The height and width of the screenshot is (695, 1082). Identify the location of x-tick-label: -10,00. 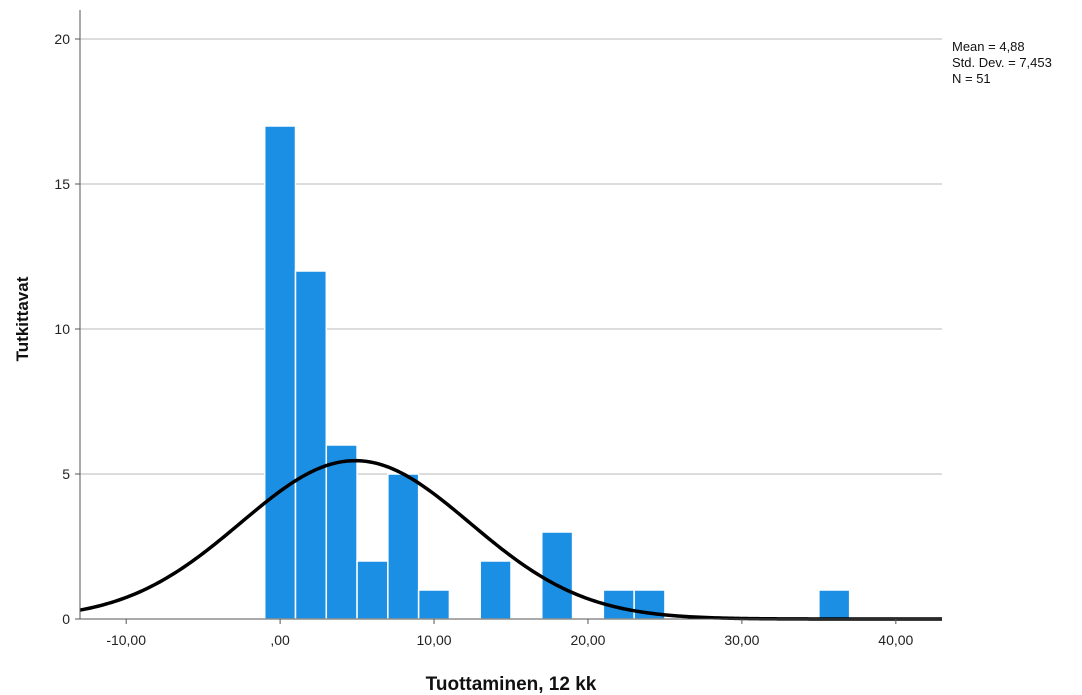
(126, 640).